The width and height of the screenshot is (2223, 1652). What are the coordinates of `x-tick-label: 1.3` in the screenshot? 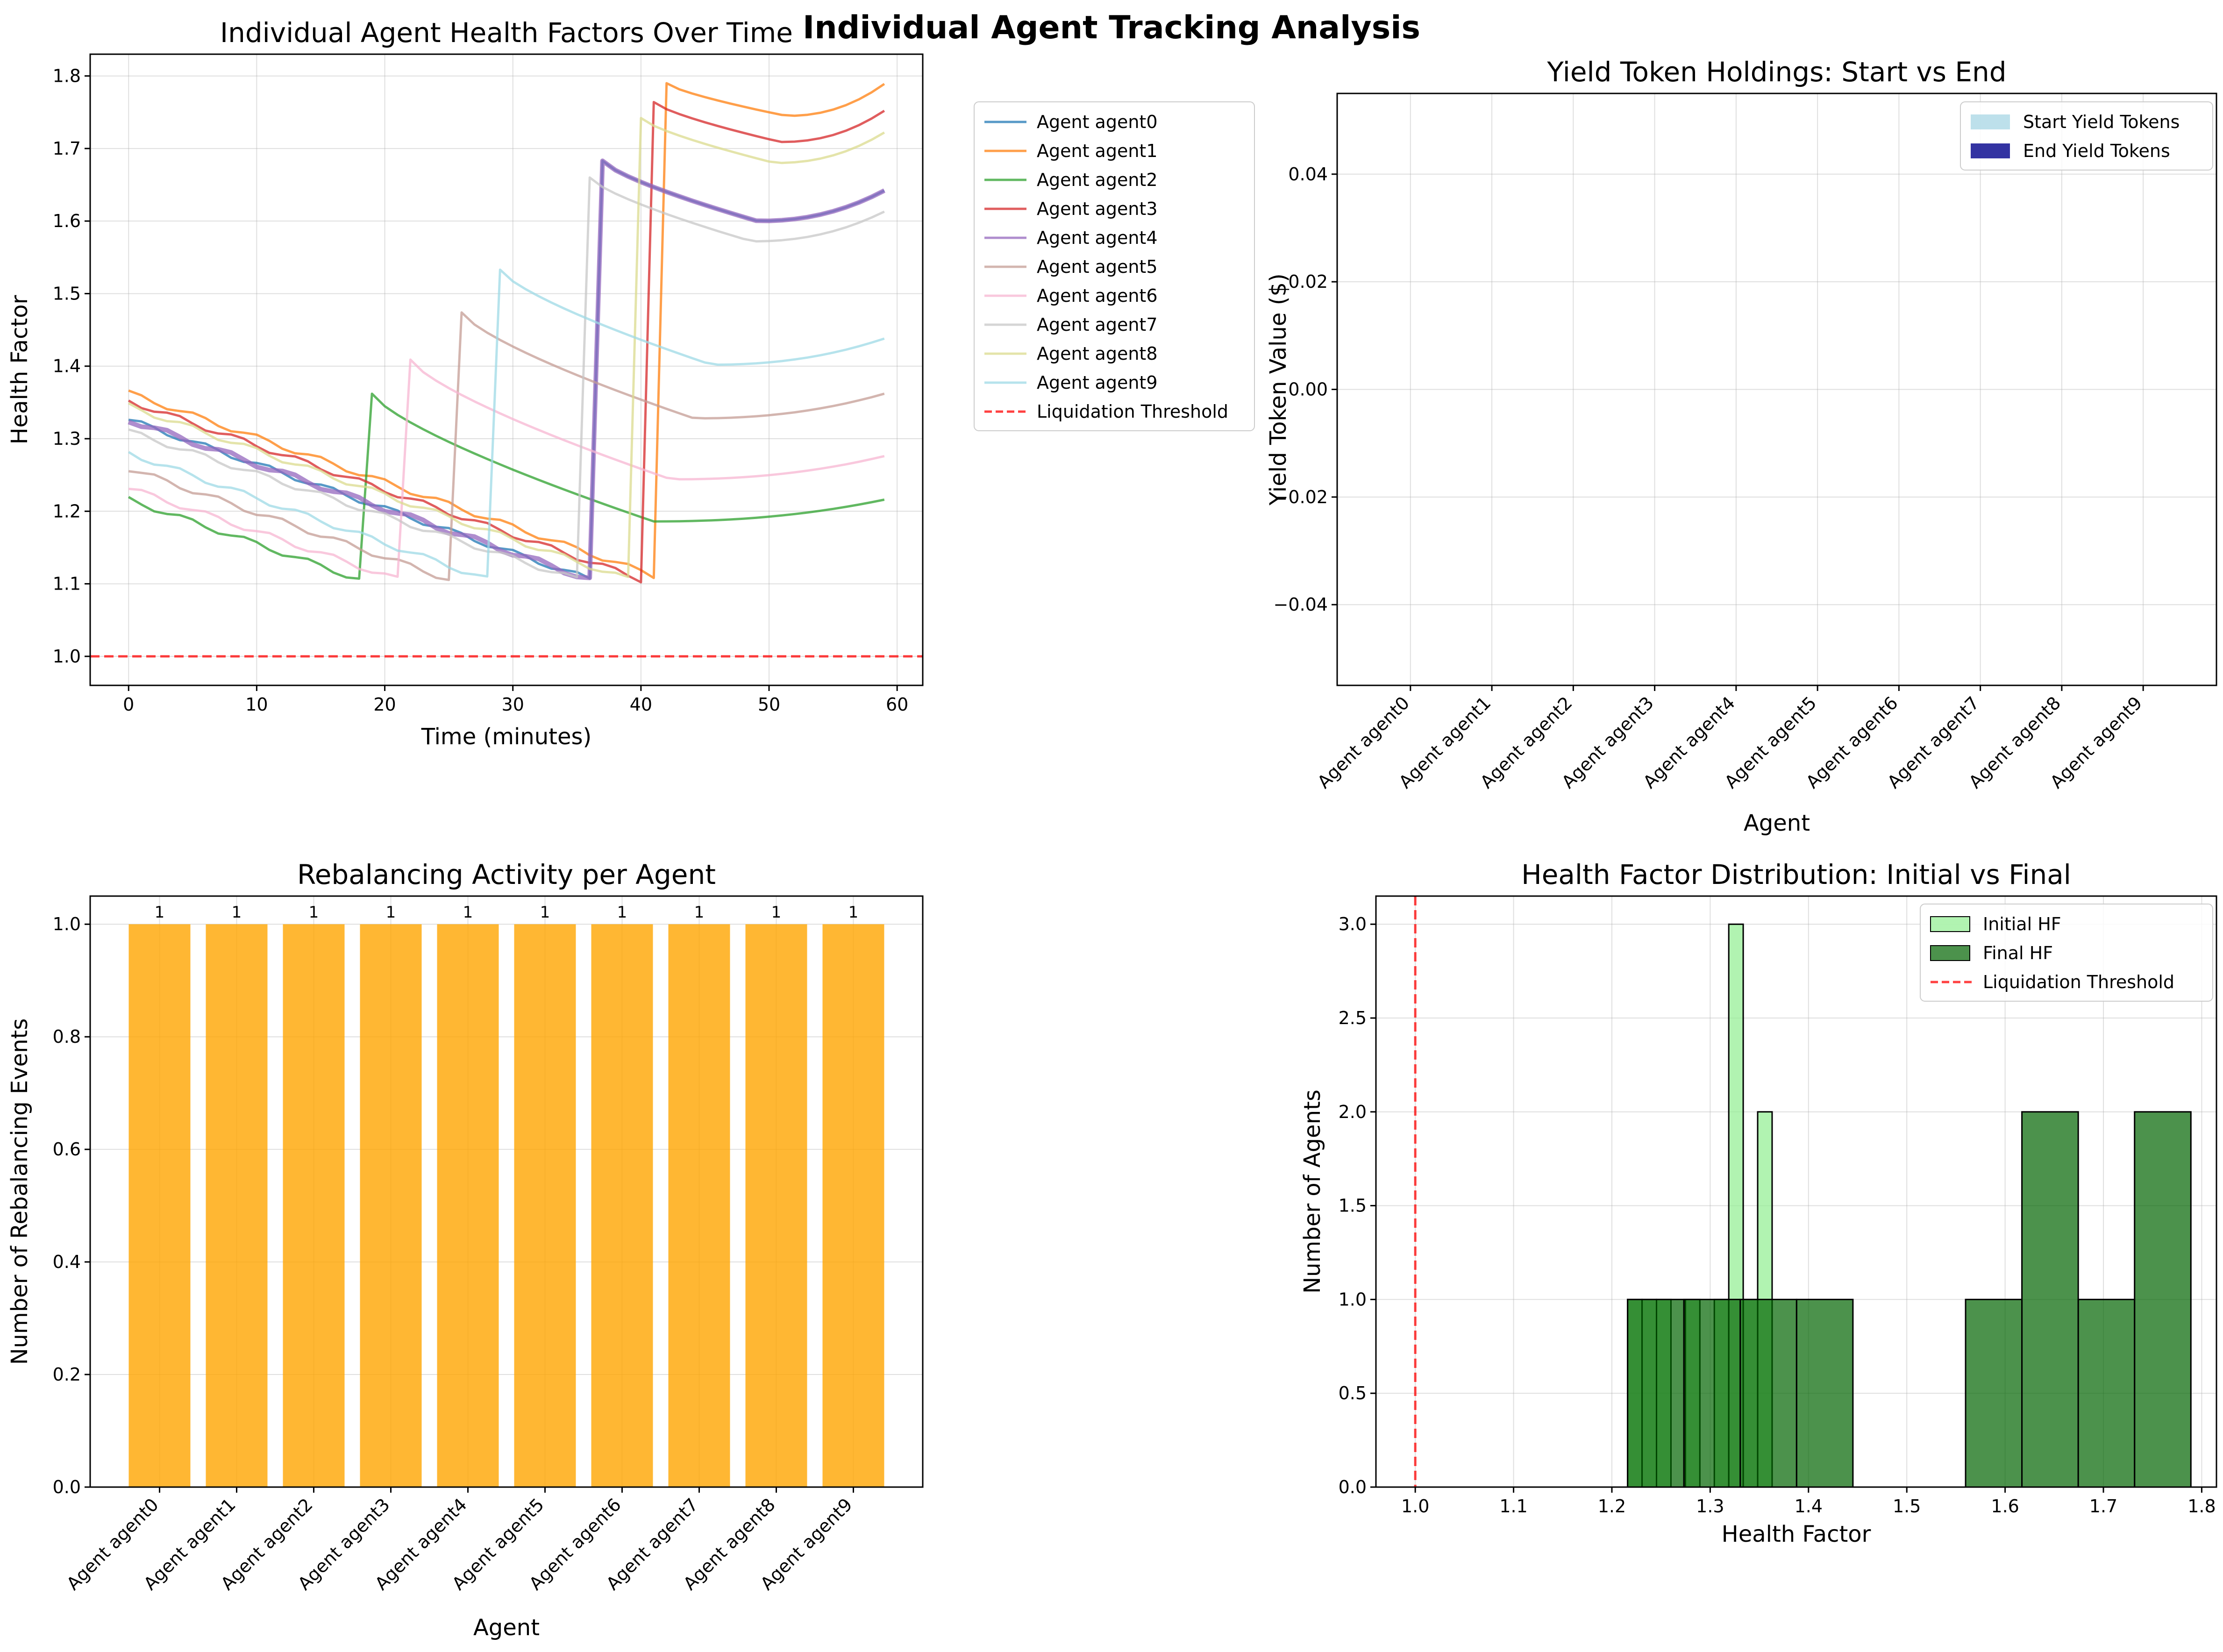 It's located at (1710, 1506).